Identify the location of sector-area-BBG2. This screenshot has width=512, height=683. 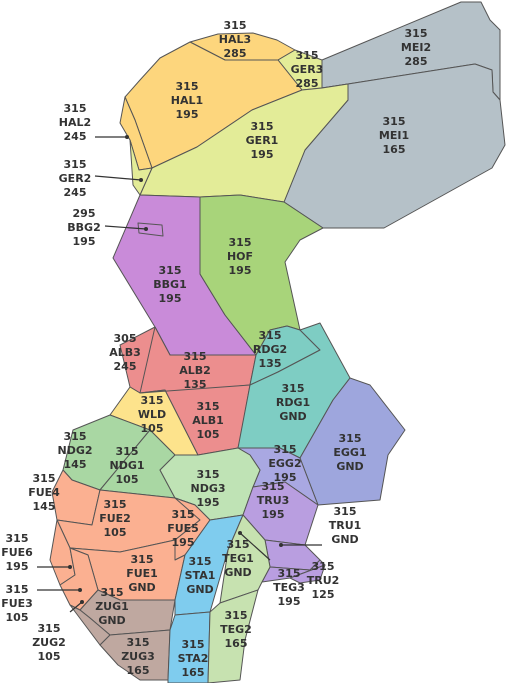
(150, 229).